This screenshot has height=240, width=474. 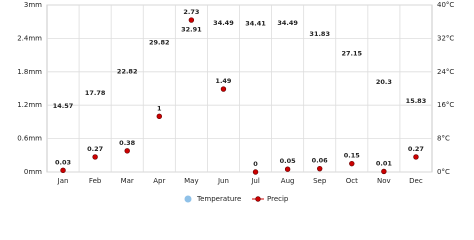 What do you see at coordinates (443, 139) in the screenshot?
I see `y2-tick-label: 8°C` at bounding box center [443, 139].